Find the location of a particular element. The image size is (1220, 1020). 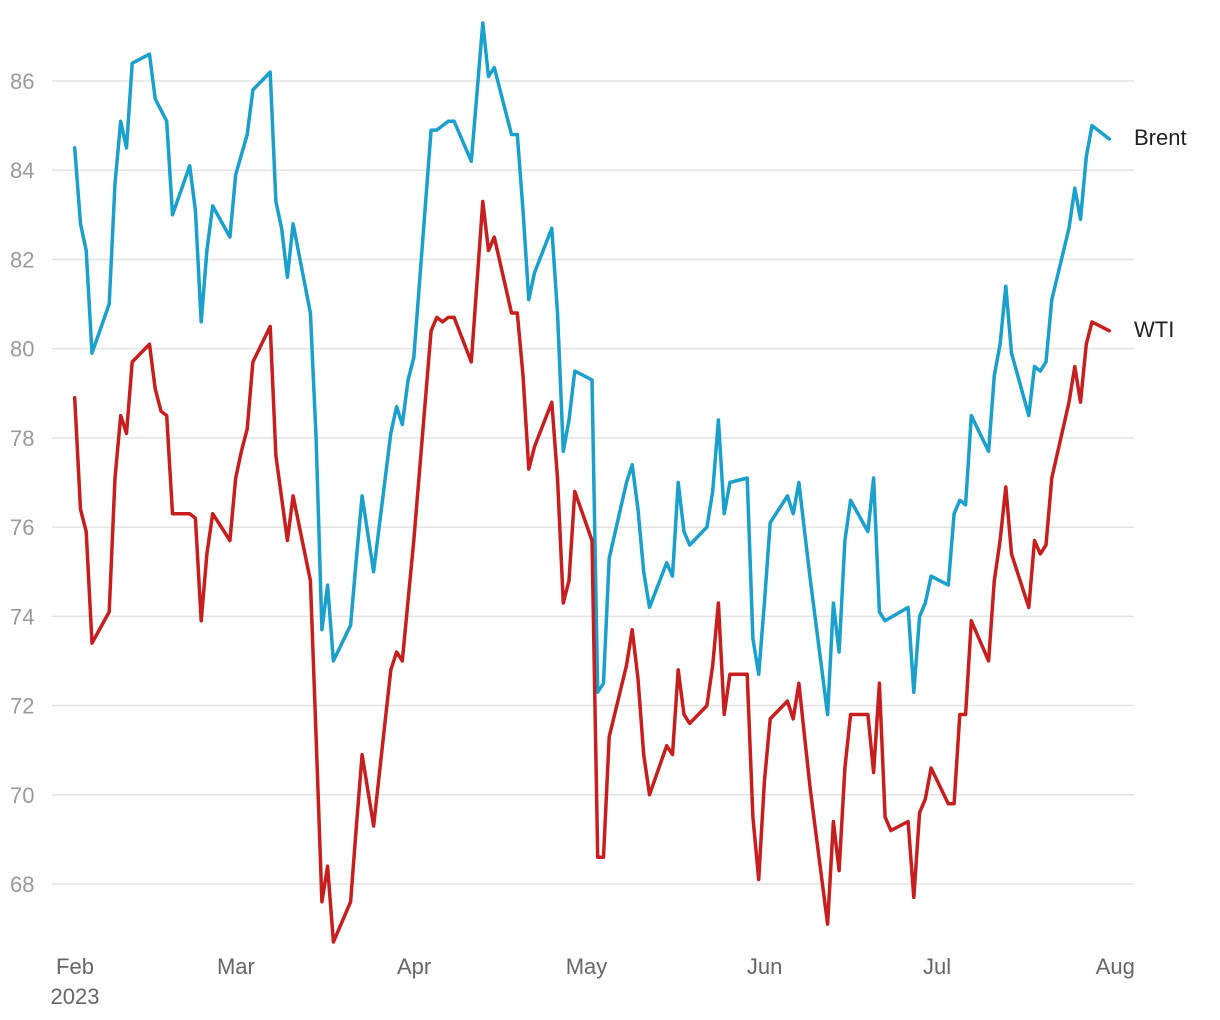

x-tick-label-jul: Jul is located at coordinates (937, 966).